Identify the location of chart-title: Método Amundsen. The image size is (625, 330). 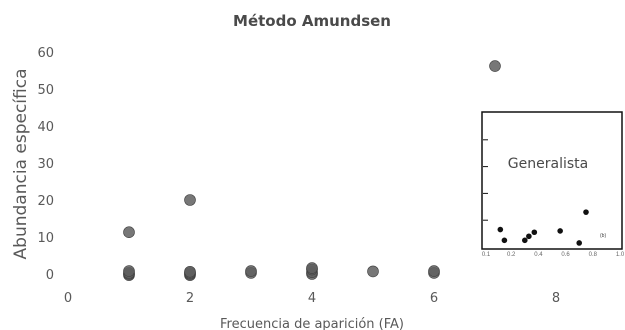
(312, 21).